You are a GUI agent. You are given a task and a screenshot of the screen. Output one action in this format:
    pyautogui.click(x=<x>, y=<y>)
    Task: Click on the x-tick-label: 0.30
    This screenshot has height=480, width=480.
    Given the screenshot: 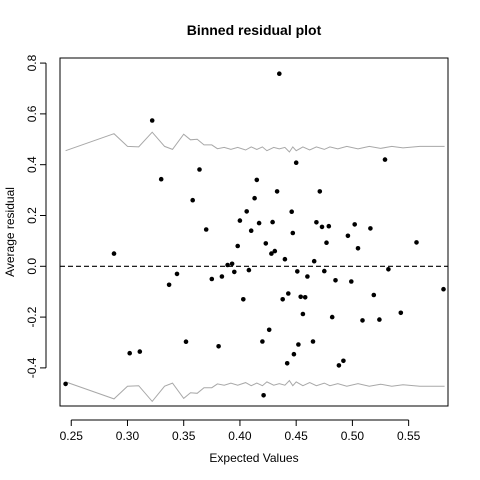 What is the action you would take?
    pyautogui.click(x=128, y=436)
    